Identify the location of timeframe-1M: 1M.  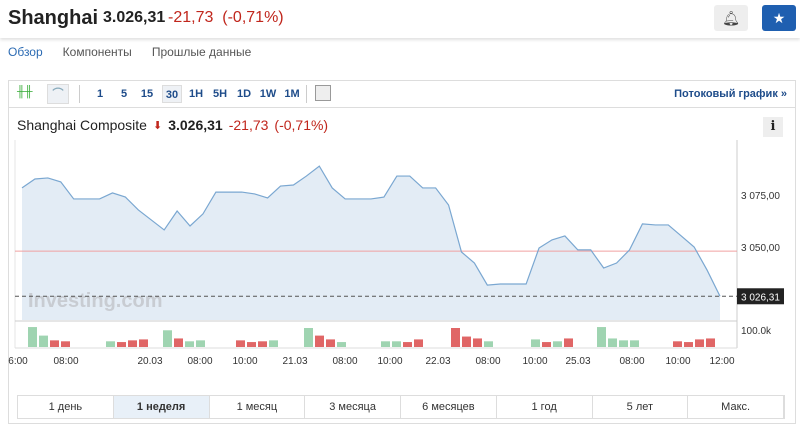
(292, 94).